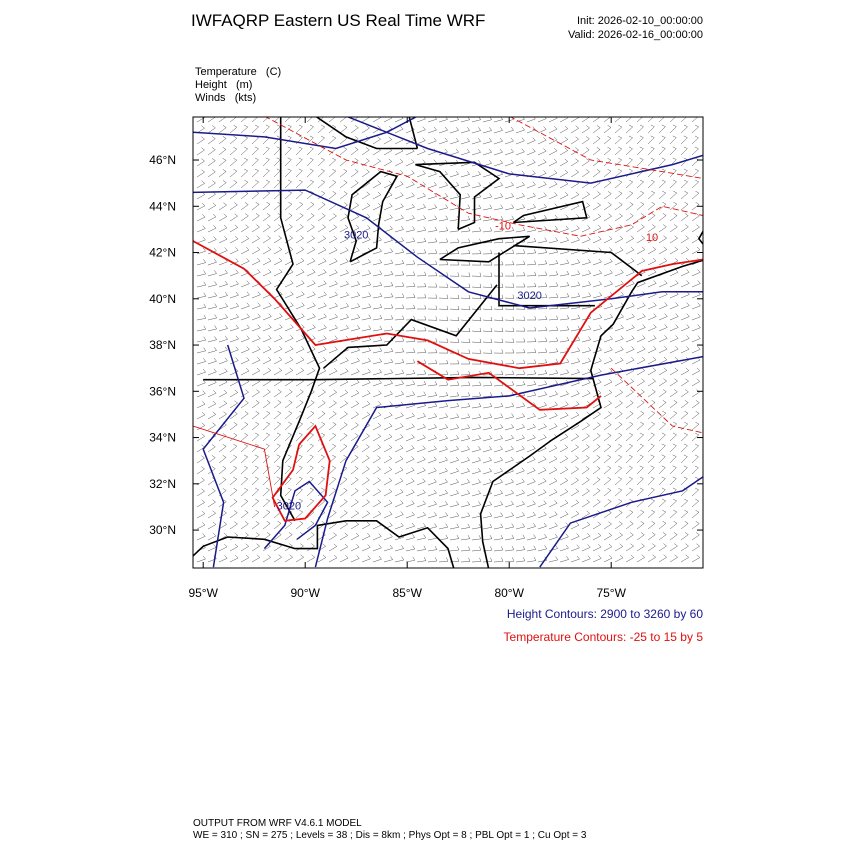  Describe the element at coordinates (305, 593) in the screenshot. I see `x-tick-label: 90°W` at that location.